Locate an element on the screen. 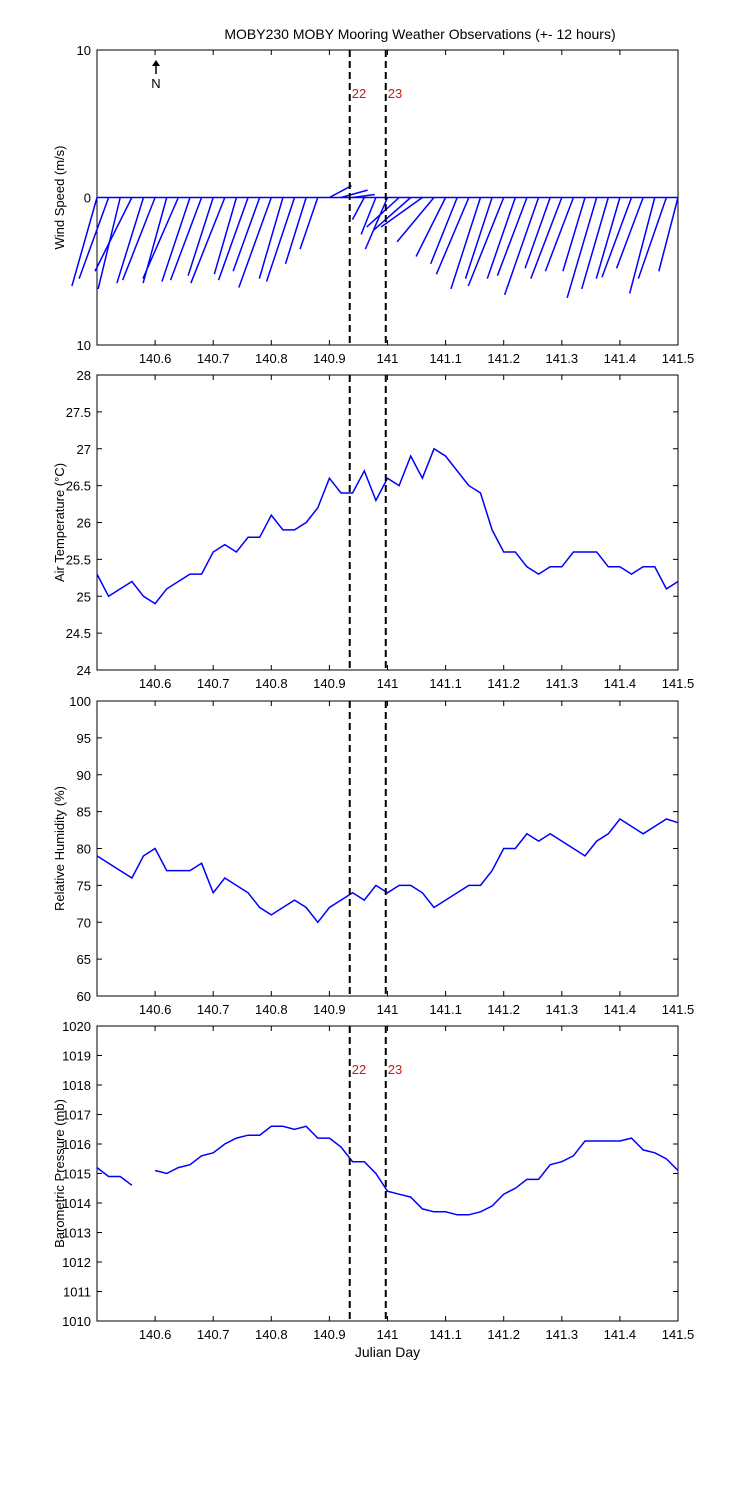 The width and height of the screenshot is (750, 1500). y-tick-label: 0 is located at coordinates (87, 198).